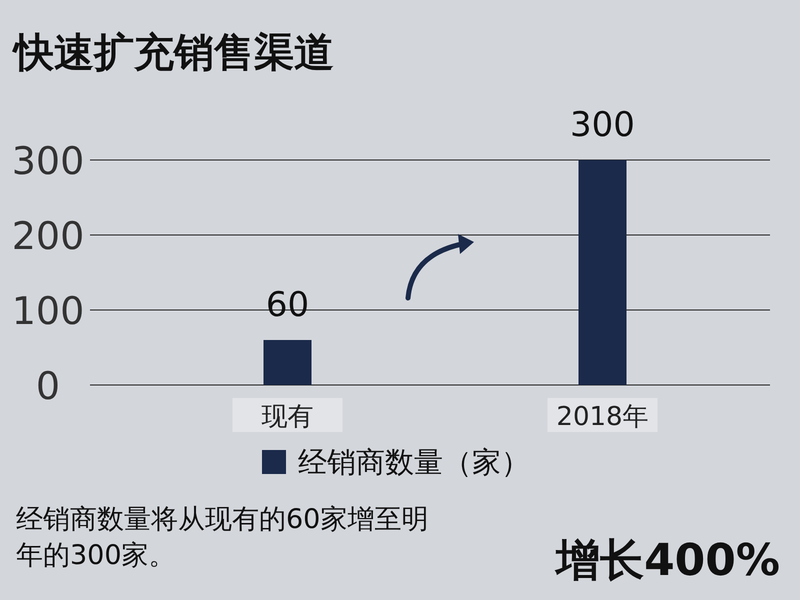 This screenshot has width=800, height=600. I want to click on text: 经销商数量将从现有的60家增至明年的300家。, so click(223, 538).